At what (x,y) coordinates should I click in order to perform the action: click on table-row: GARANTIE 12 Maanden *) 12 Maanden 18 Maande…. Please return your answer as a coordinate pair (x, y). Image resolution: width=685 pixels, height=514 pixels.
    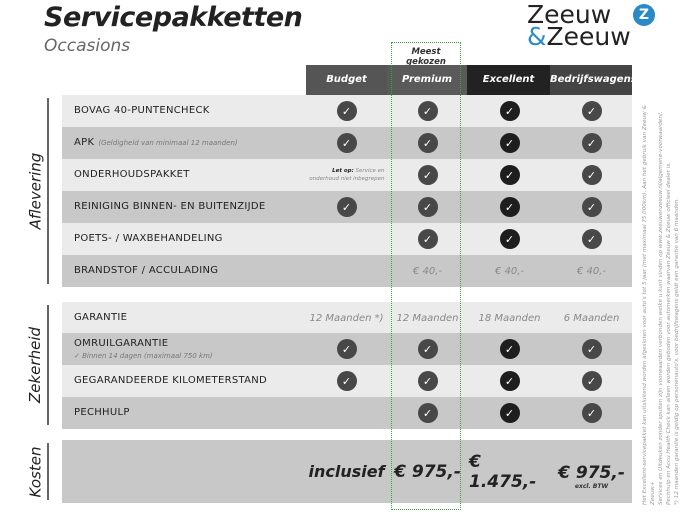
    Looking at the image, I should click on (347, 318).